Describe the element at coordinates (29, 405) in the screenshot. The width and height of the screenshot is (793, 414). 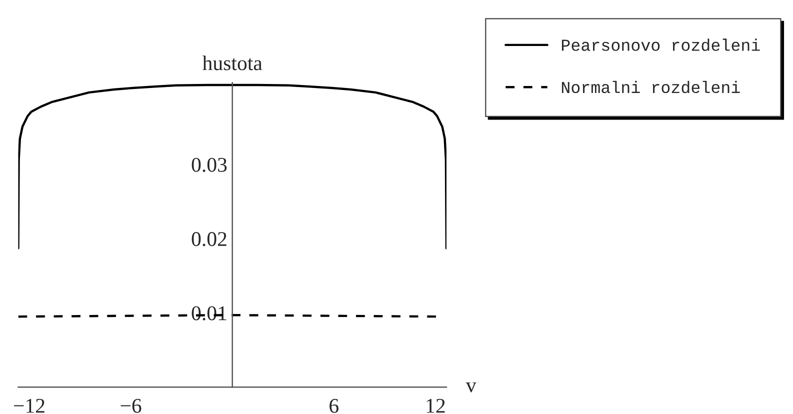
I see `x-tick-label: −12` at that location.